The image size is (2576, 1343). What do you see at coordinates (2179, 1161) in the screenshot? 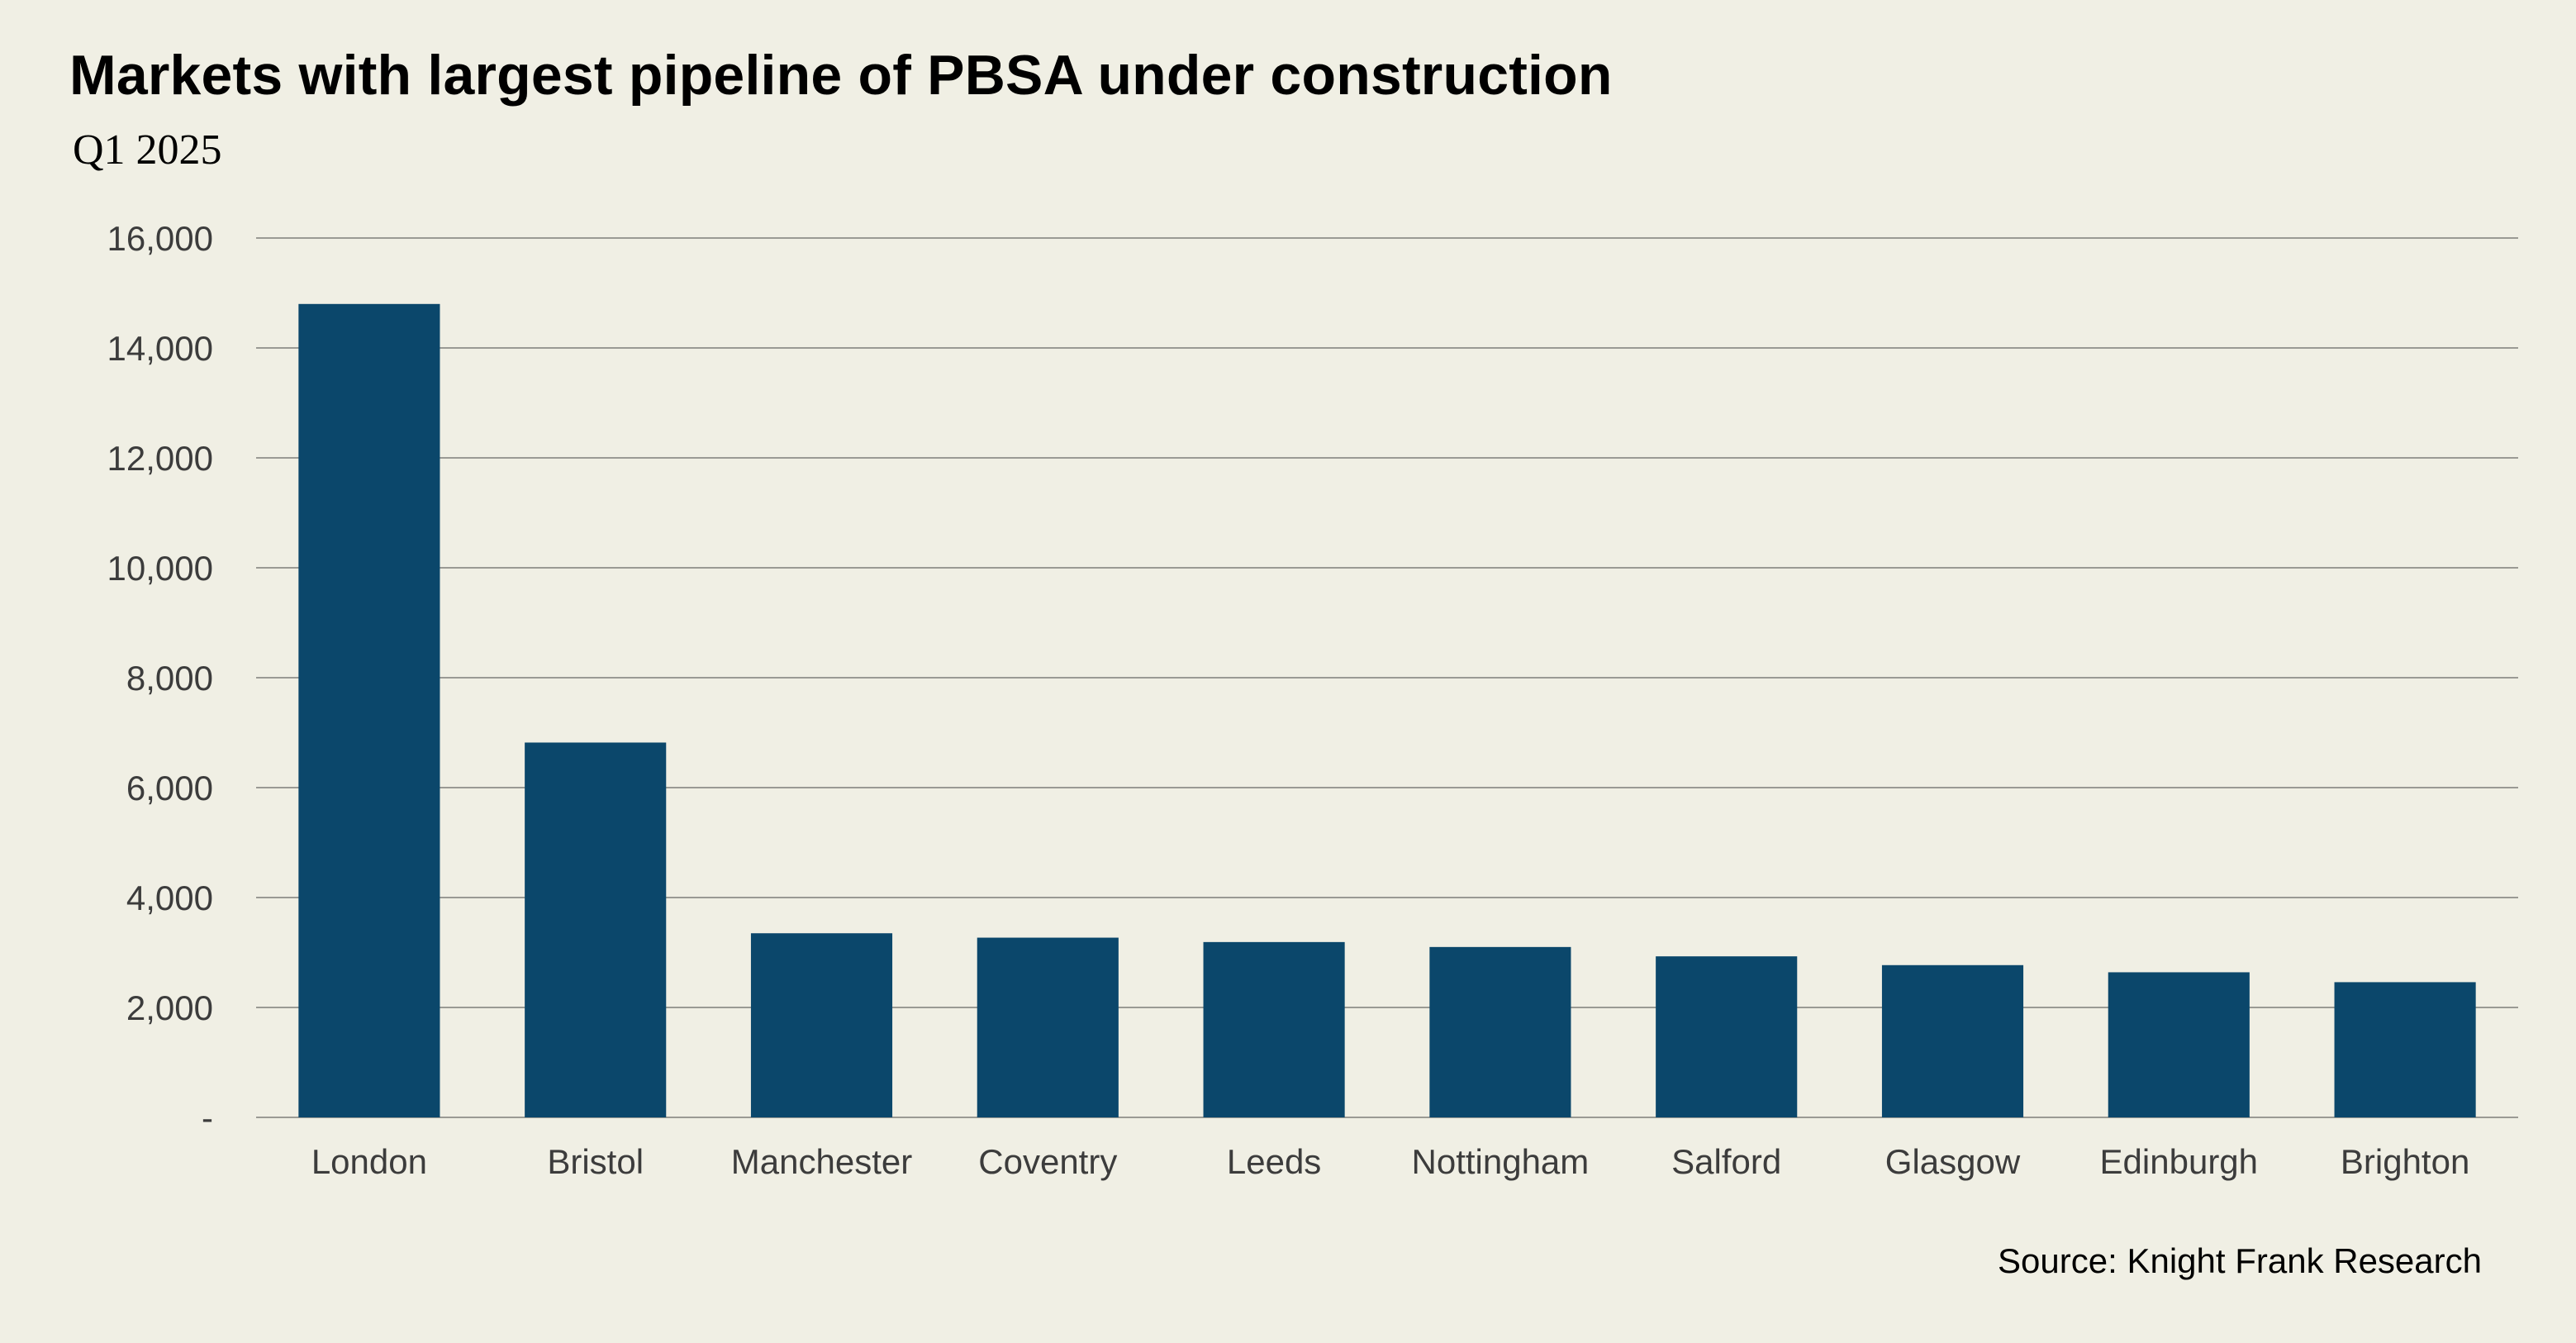
I see `x-tick-label: Edinburgh` at bounding box center [2179, 1161].